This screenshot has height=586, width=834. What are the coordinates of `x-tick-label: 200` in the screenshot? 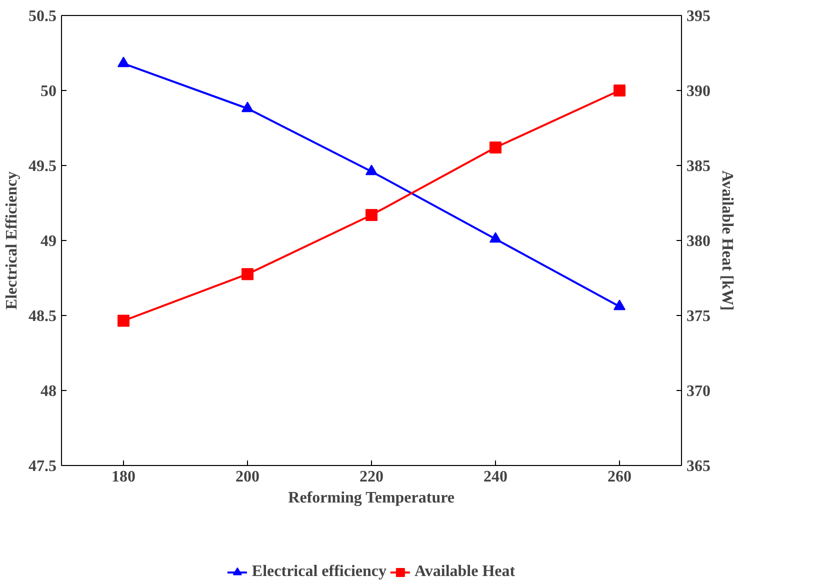 It's located at (248, 477).